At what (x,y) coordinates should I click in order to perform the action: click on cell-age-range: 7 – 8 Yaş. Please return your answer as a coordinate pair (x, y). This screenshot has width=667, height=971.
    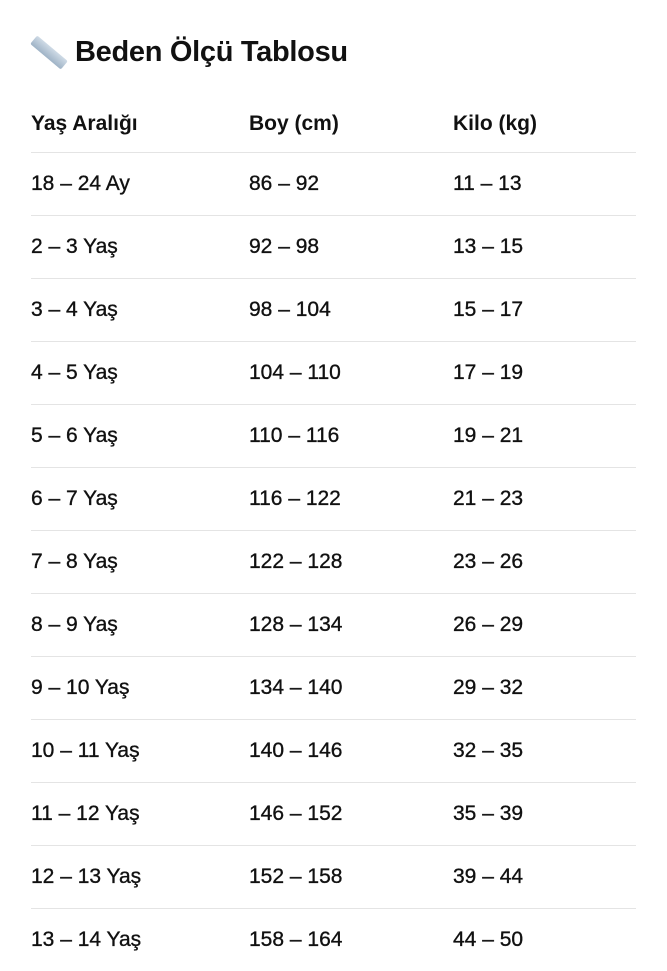
    Looking at the image, I should click on (140, 562).